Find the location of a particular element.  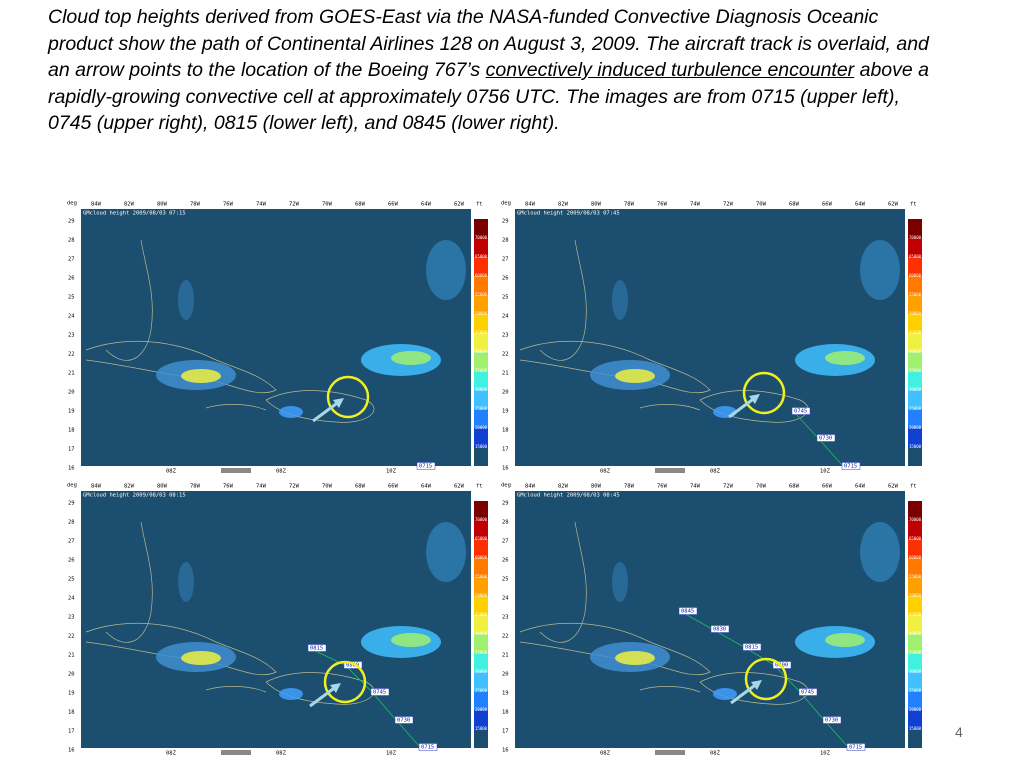

colorbar-label: 15000 is located at coordinates (481, 446).